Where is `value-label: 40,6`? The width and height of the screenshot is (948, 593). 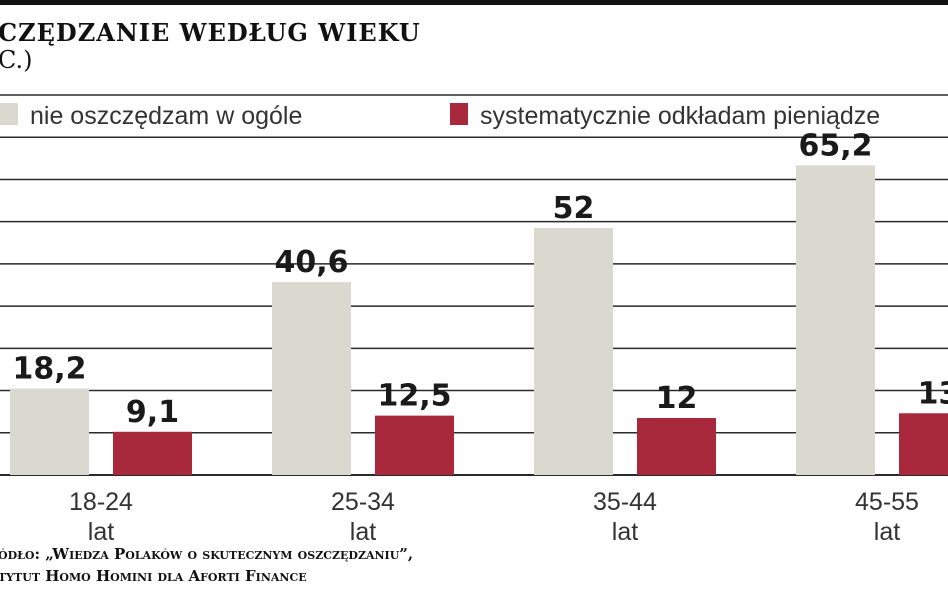 value-label: 40,6 is located at coordinates (311, 262).